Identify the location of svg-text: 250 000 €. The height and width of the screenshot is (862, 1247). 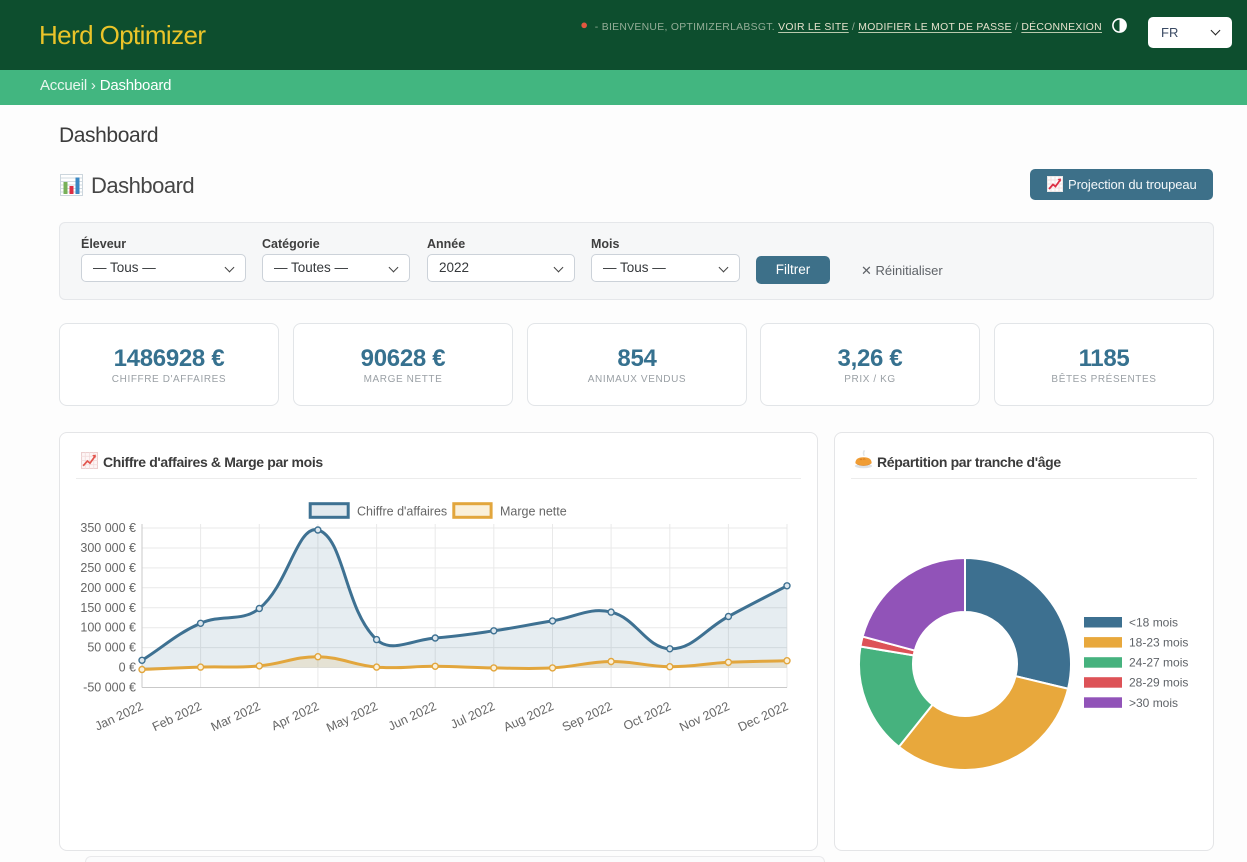
(108, 568).